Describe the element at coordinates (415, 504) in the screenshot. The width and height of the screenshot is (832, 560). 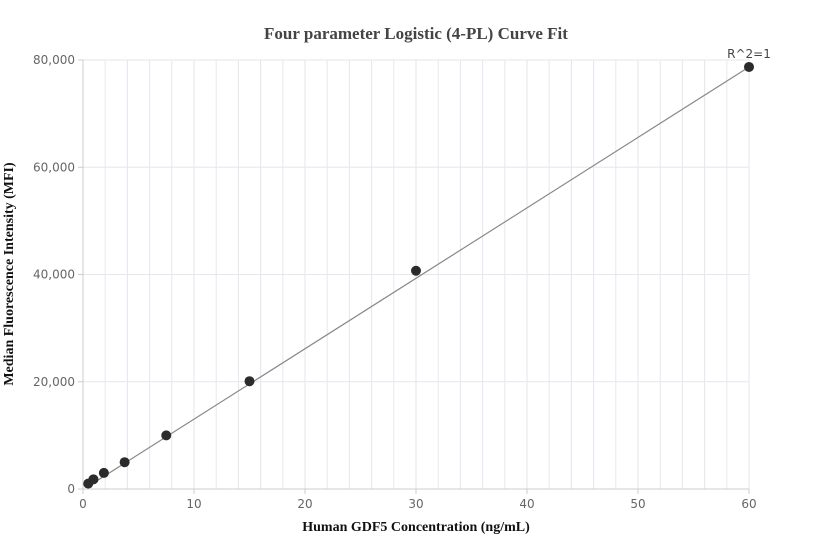
I see `x-tick-label: 30` at that location.